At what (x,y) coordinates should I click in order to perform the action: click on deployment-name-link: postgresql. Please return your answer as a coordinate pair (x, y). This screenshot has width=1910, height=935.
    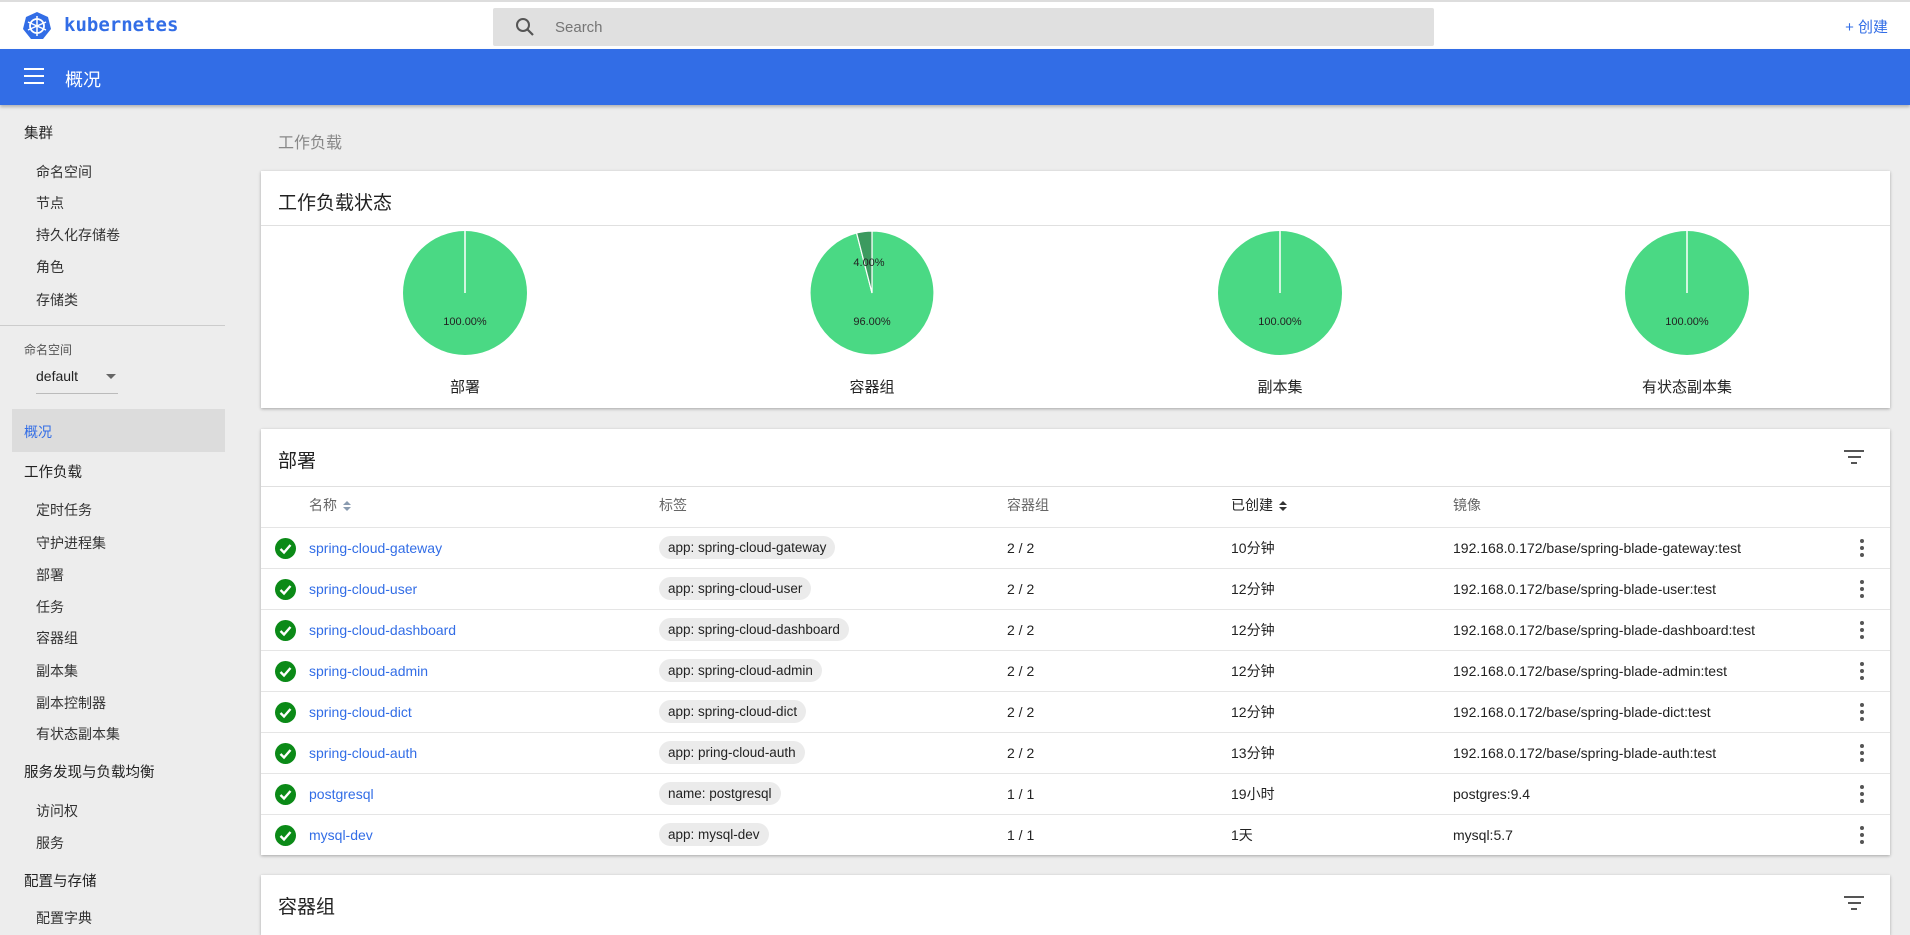
    Looking at the image, I should click on (341, 794).